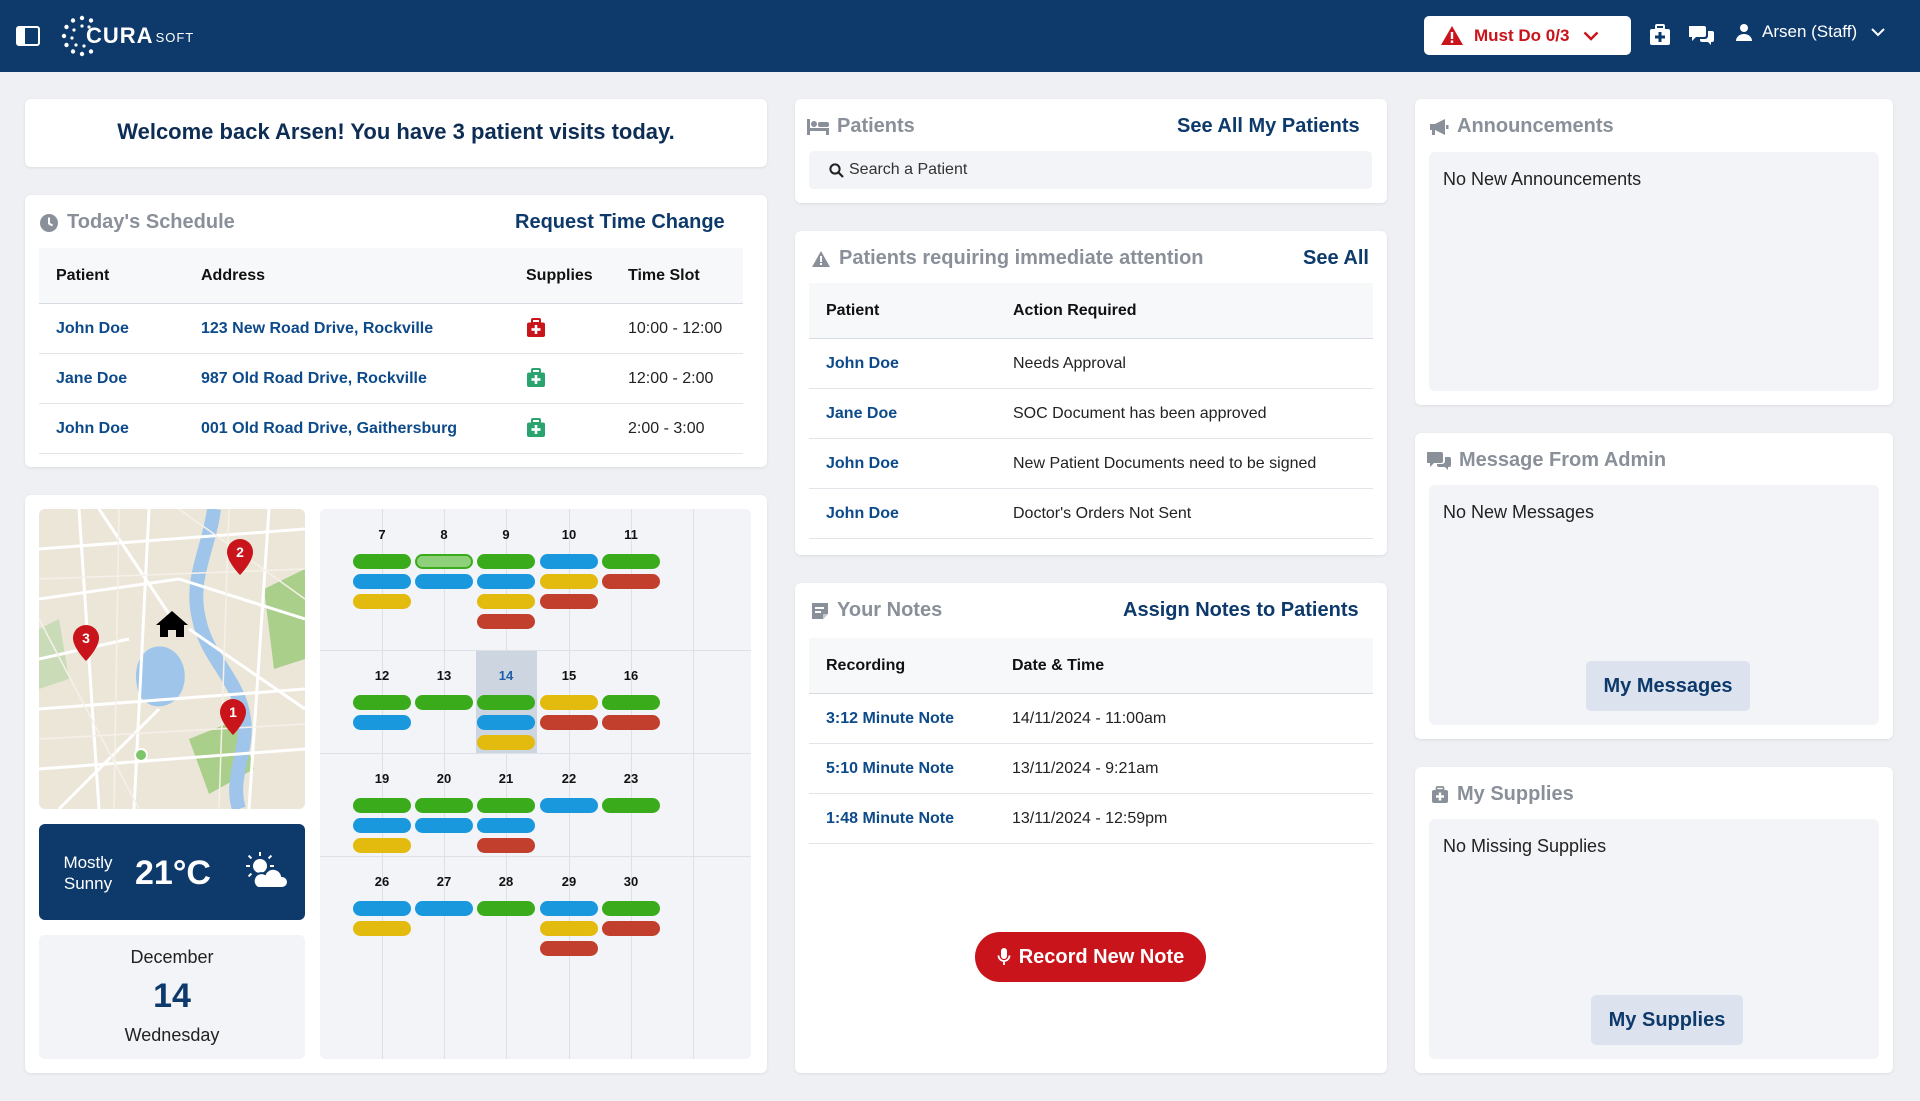 The height and width of the screenshot is (1101, 1920). I want to click on table-row: 1:48 Minute Note 13/11/2024 - 12:59pm, so click(1091, 819).